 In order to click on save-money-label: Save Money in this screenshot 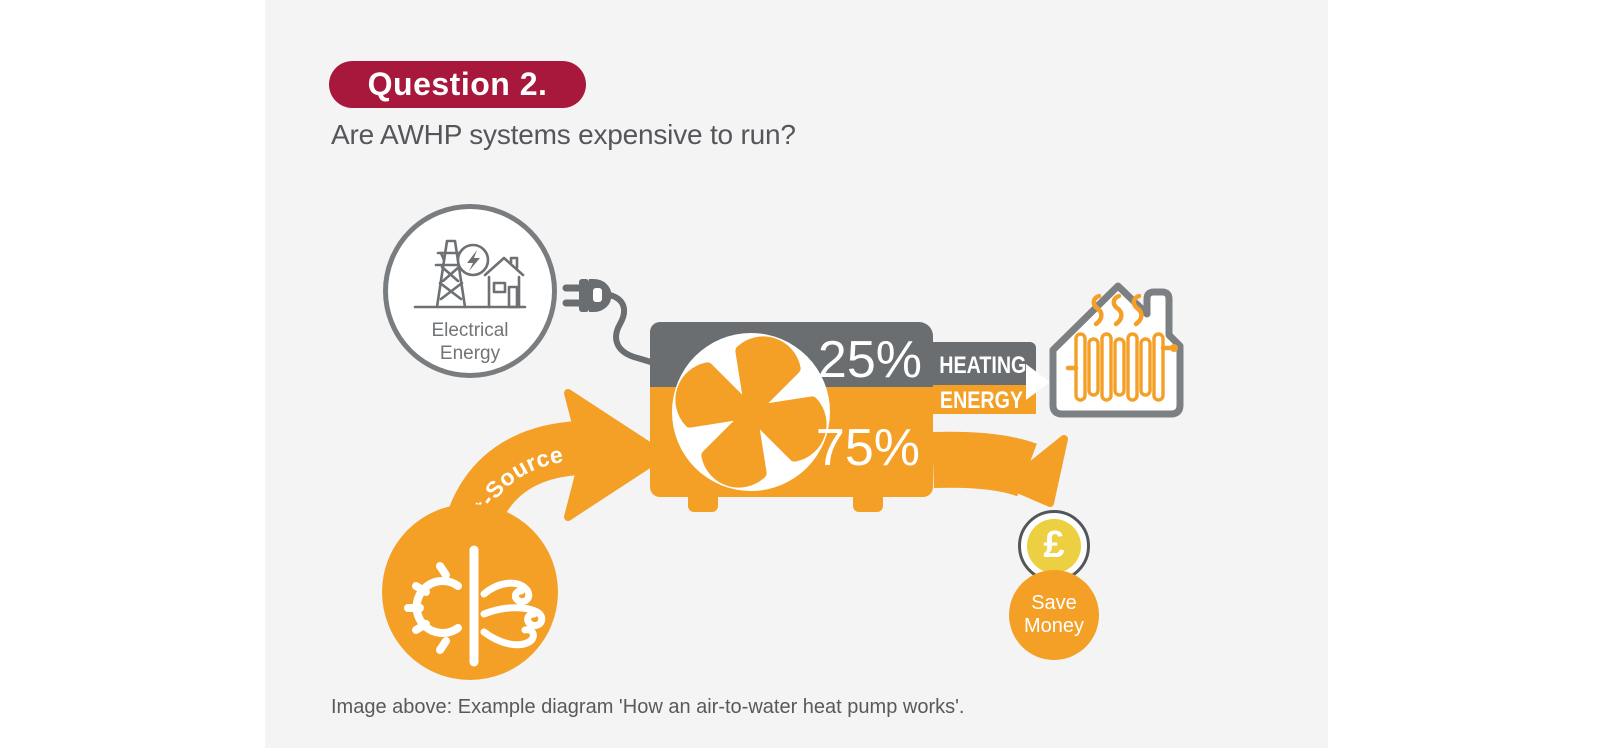, I will do `click(1054, 614)`.